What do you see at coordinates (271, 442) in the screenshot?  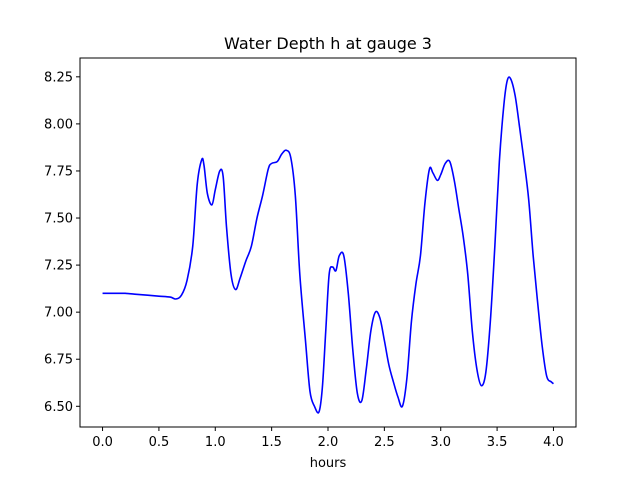 I see `x-tick-label: 1.5` at bounding box center [271, 442].